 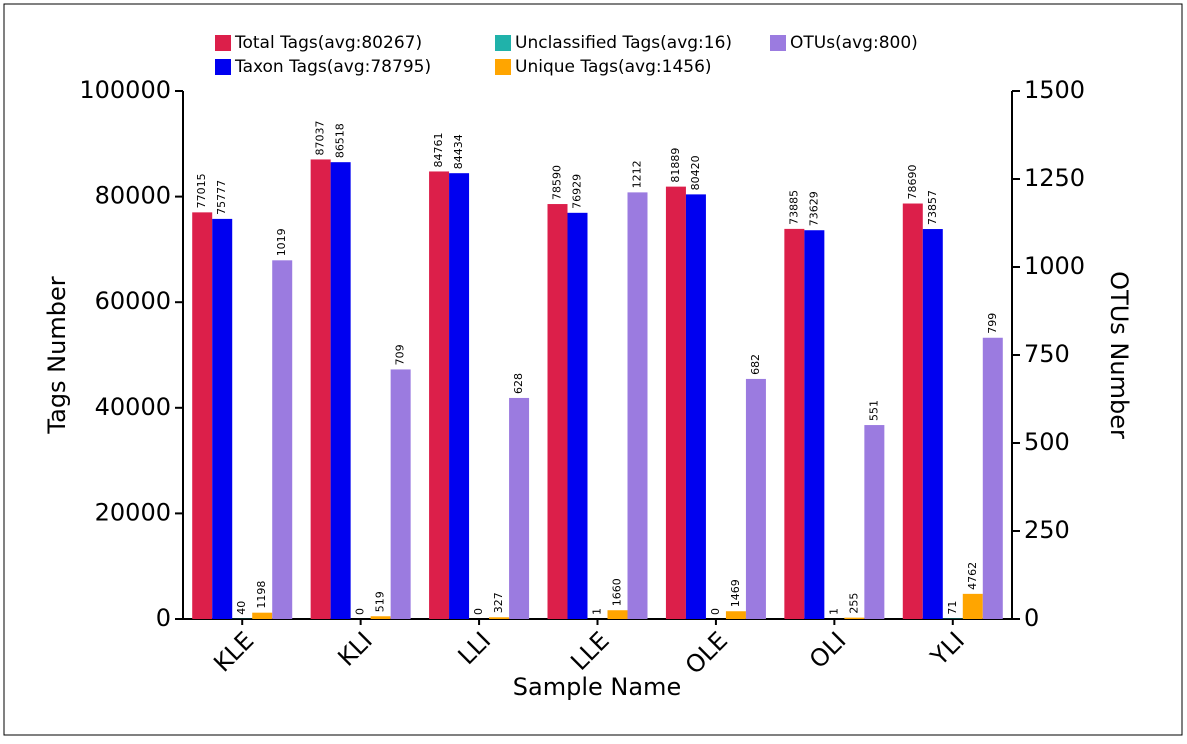 What do you see at coordinates (332, 67) in the screenshot?
I see `legend-label: Taxon Tags(avg:78795)` at bounding box center [332, 67].